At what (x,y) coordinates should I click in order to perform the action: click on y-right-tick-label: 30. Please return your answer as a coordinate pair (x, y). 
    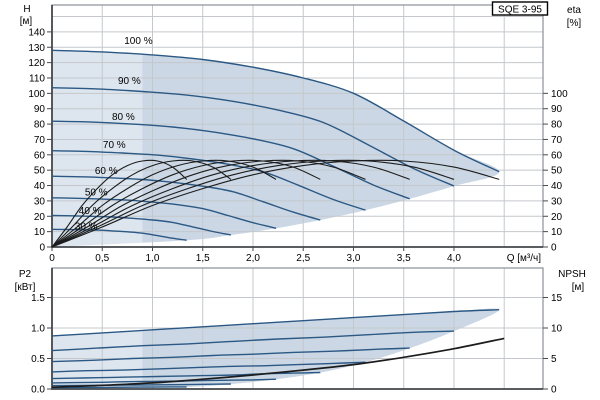
    Looking at the image, I should click on (557, 201).